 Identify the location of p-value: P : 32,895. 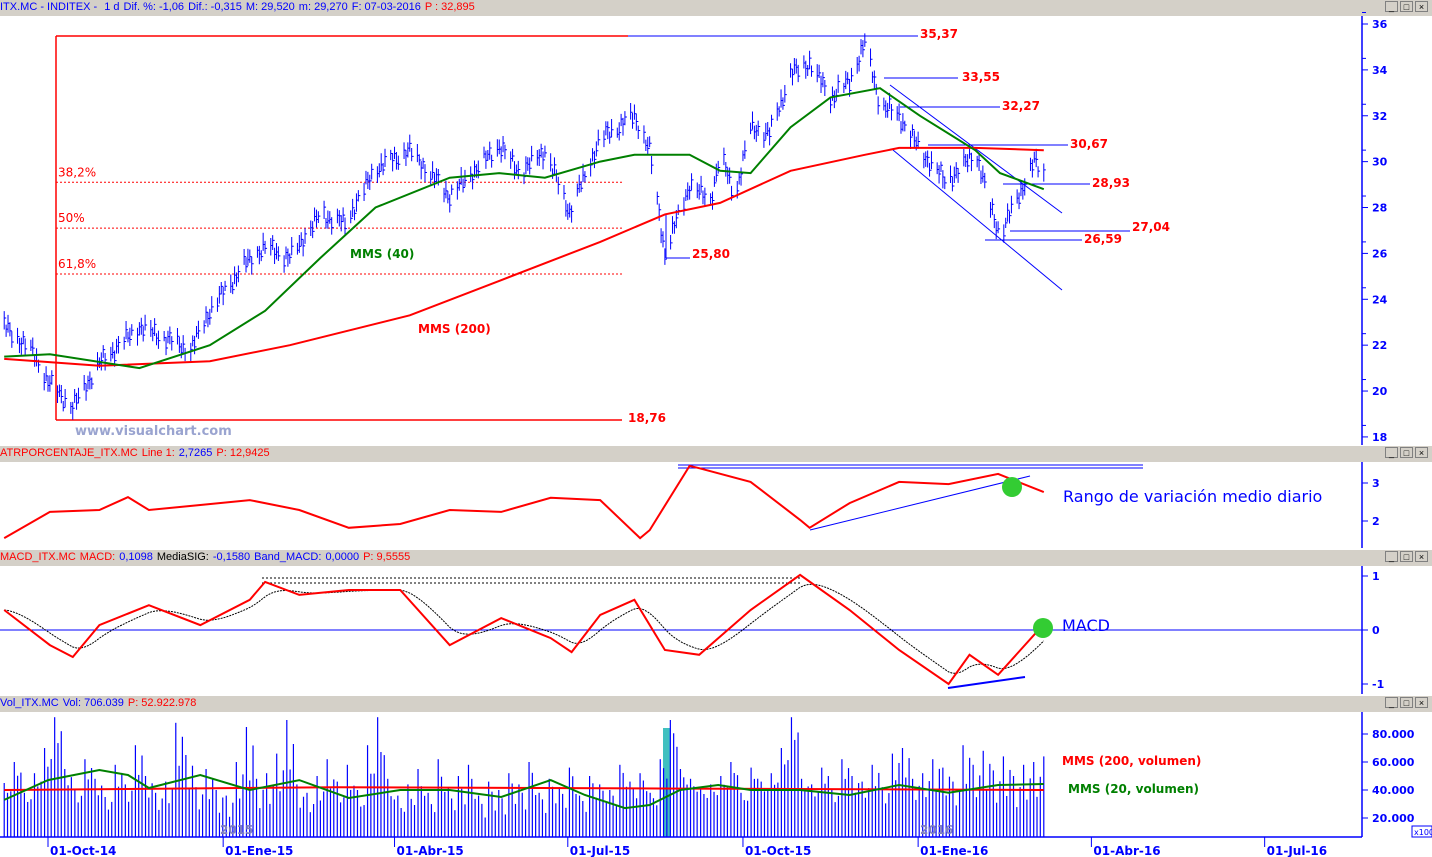
(449, 7).